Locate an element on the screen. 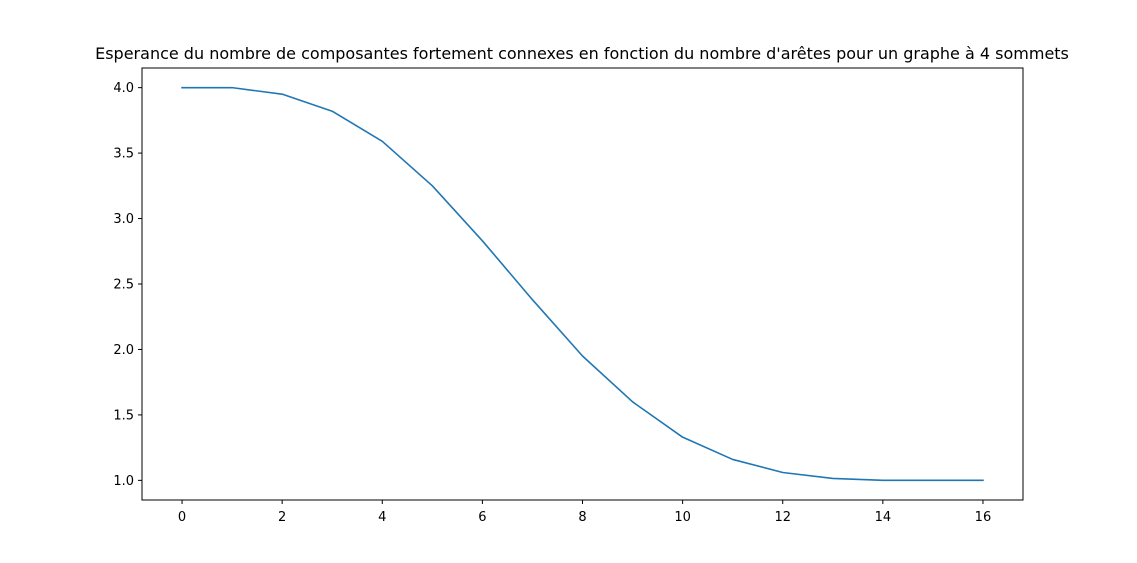 The height and width of the screenshot is (563, 1137). y-tick-label: 1.0 is located at coordinates (123, 481).